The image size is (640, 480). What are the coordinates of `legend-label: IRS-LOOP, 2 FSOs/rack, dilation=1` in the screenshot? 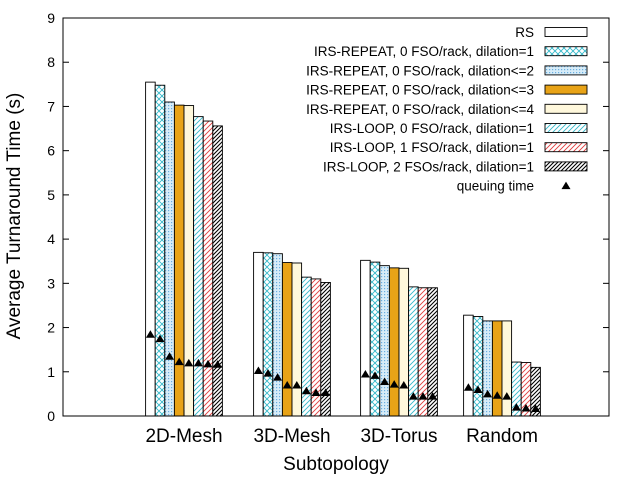 It's located at (428, 166).